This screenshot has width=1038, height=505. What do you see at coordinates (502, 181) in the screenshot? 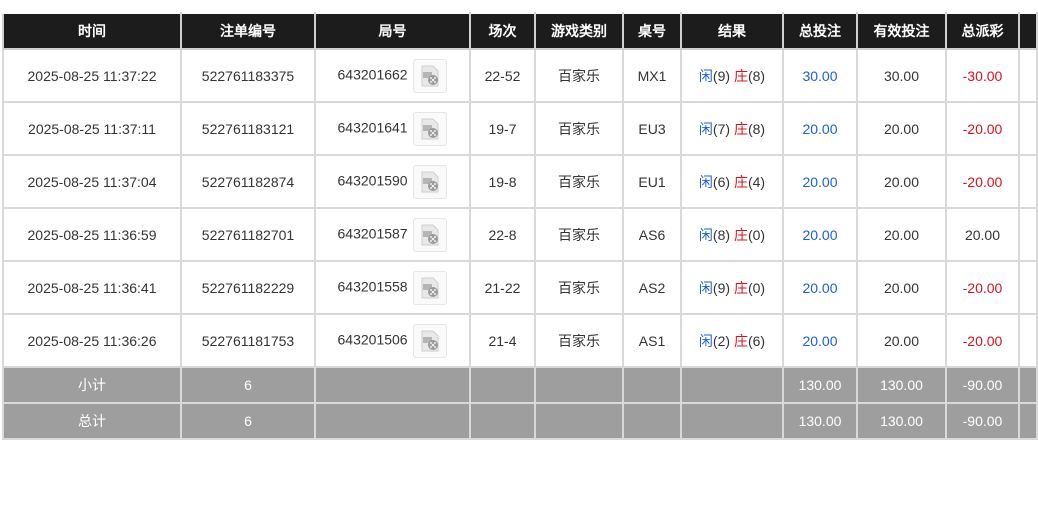
I see `session-cell: 19-8` at bounding box center [502, 181].